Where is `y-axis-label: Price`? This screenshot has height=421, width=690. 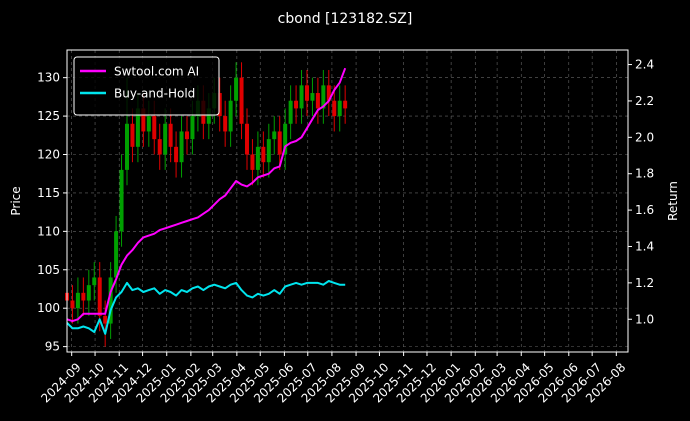 y-axis-label: Price is located at coordinates (16, 200).